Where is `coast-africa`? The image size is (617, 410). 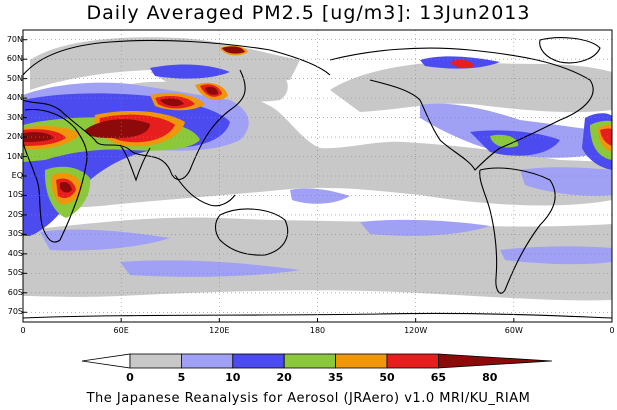
coast-africa is located at coordinates (55, 175).